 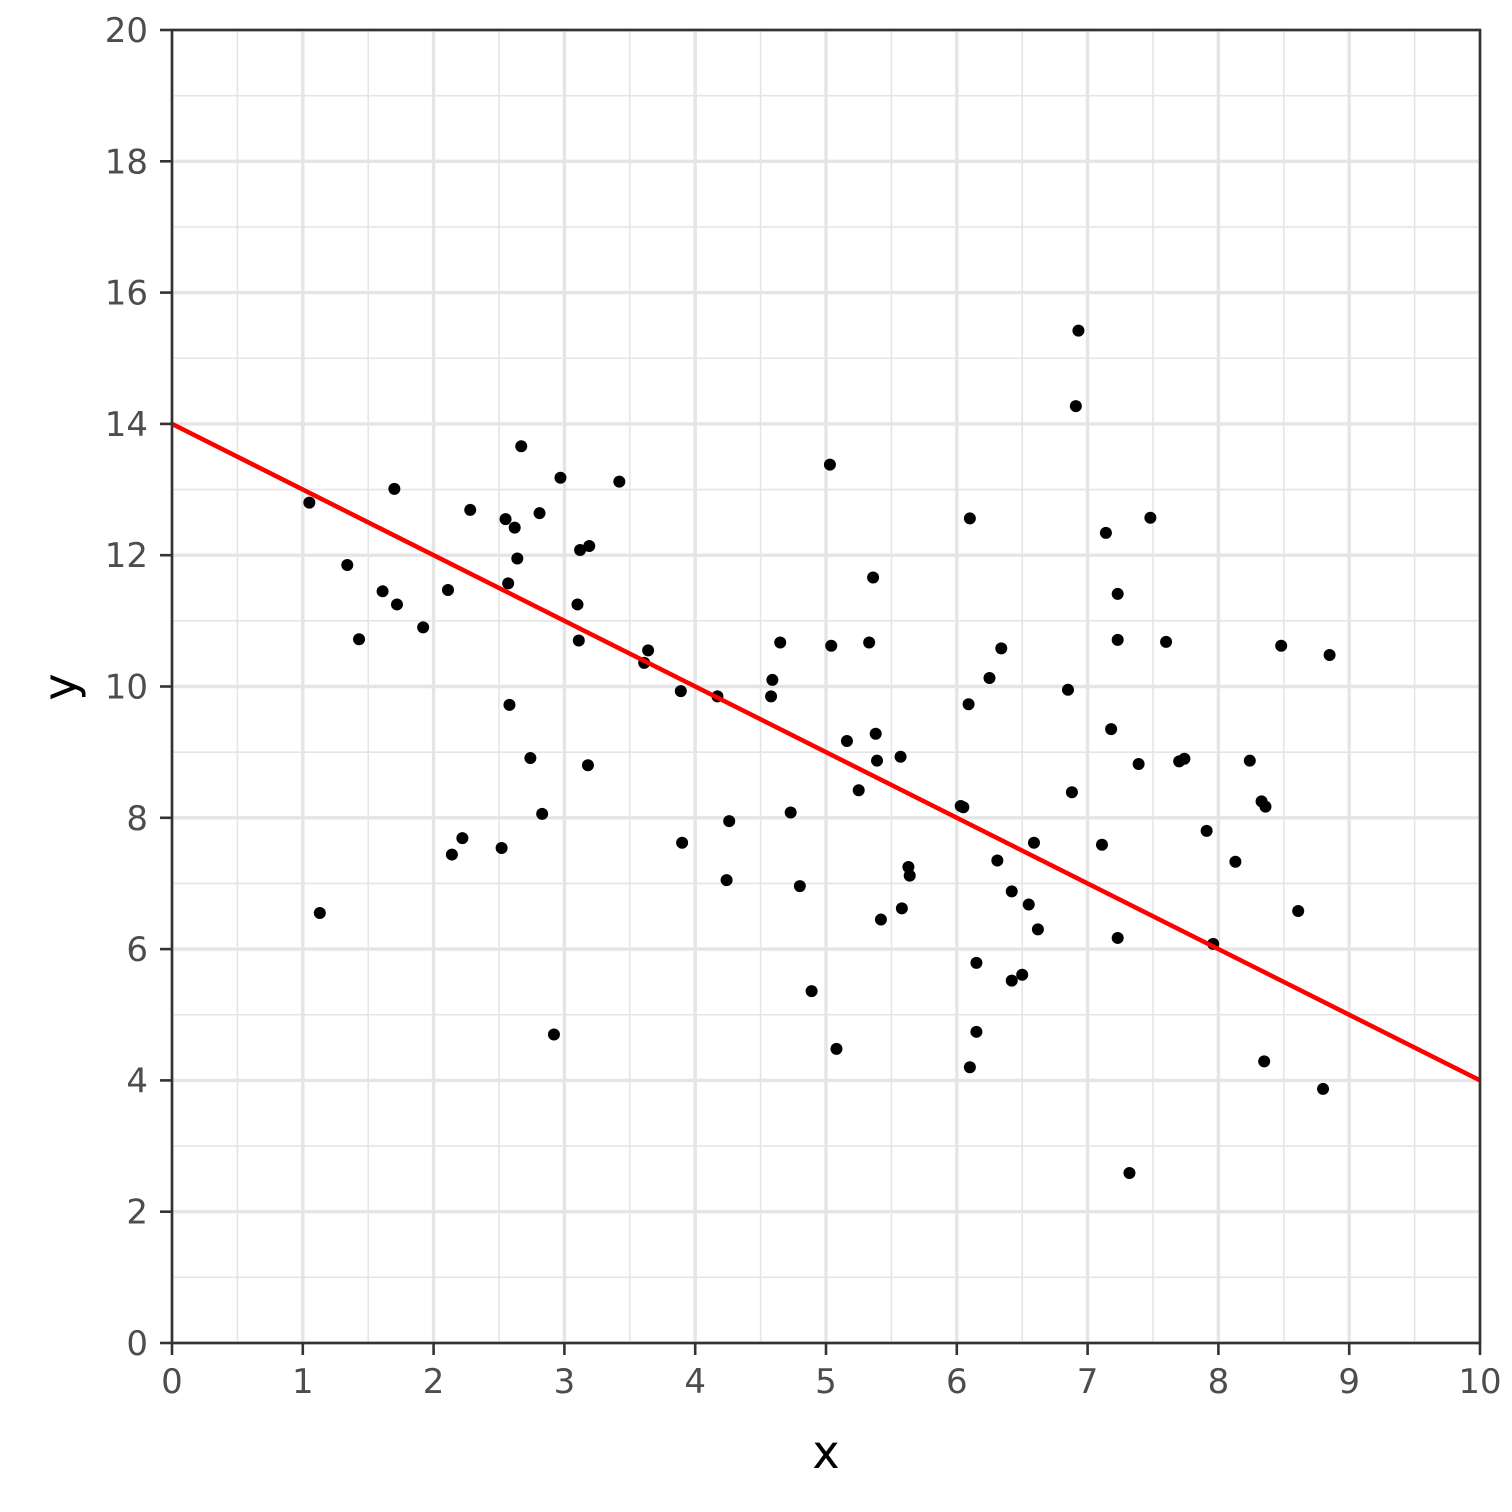 I want to click on y-tick-label: 8, so click(x=137, y=819).